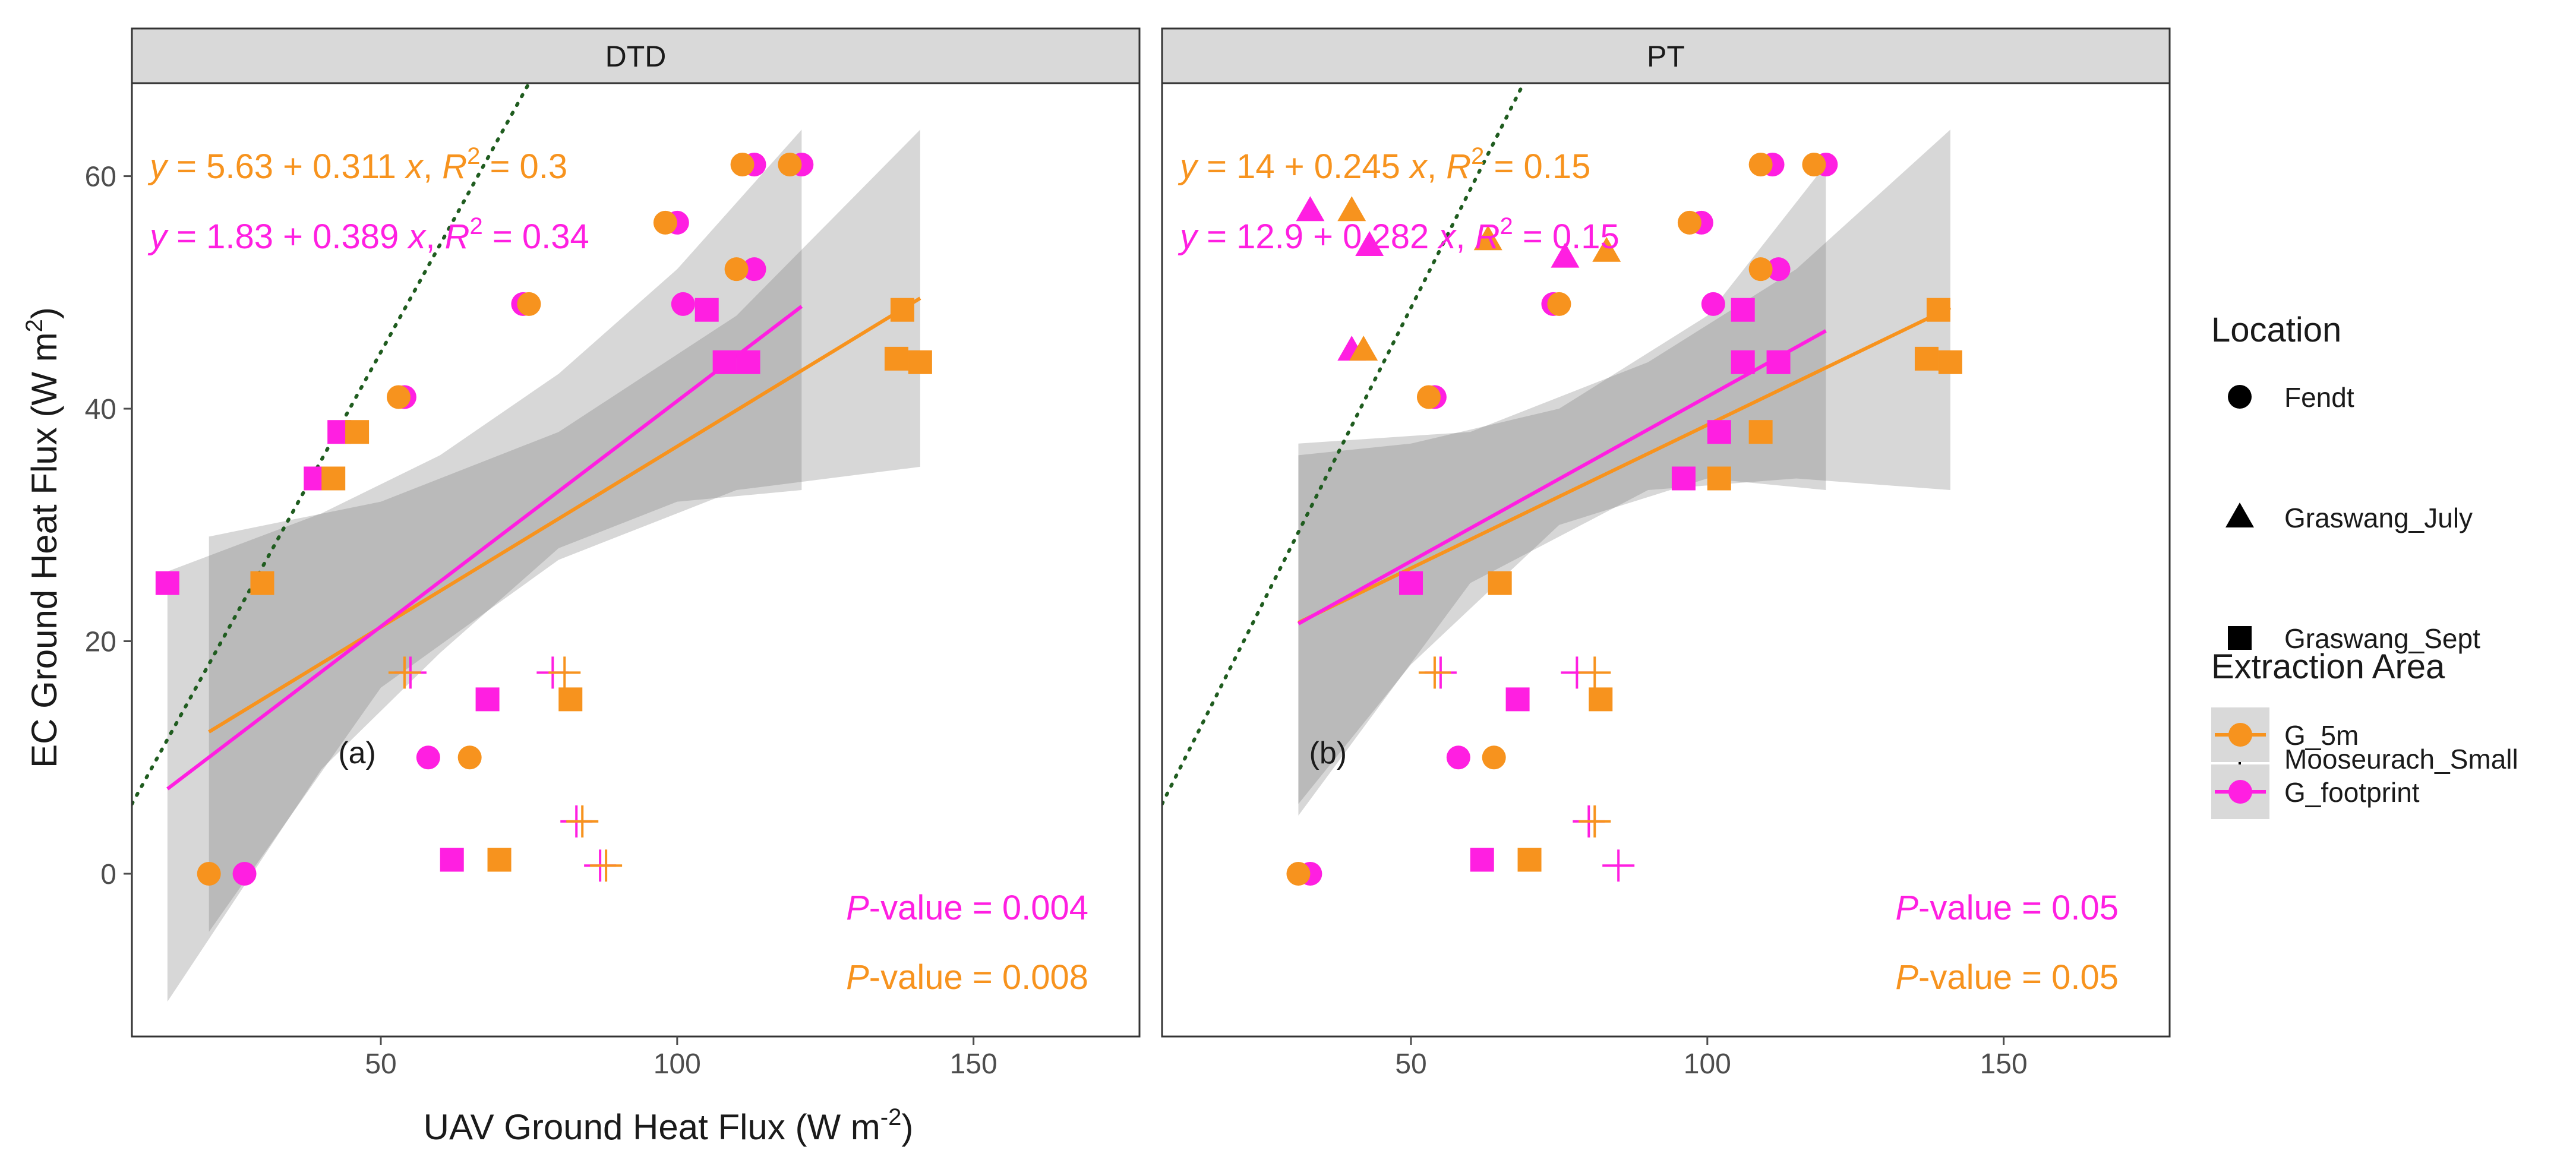  I want to click on regression-equation-g5m: y = 14 + 0.245 x, R2 = 0.15, so click(1383, 165).